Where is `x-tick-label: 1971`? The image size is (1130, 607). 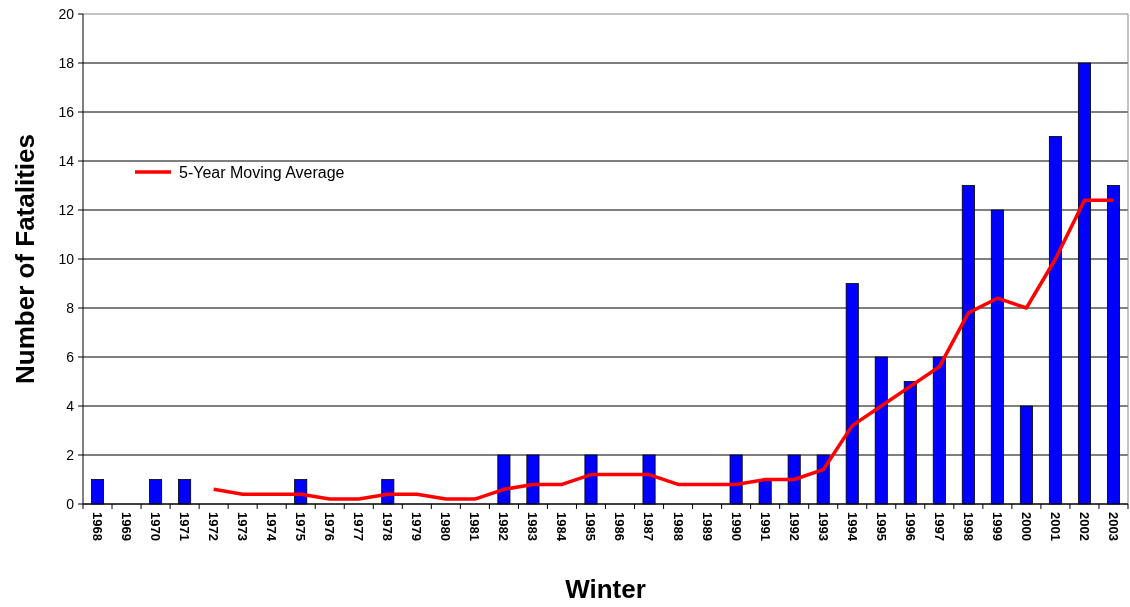
x-tick-label: 1971 is located at coordinates (185, 526).